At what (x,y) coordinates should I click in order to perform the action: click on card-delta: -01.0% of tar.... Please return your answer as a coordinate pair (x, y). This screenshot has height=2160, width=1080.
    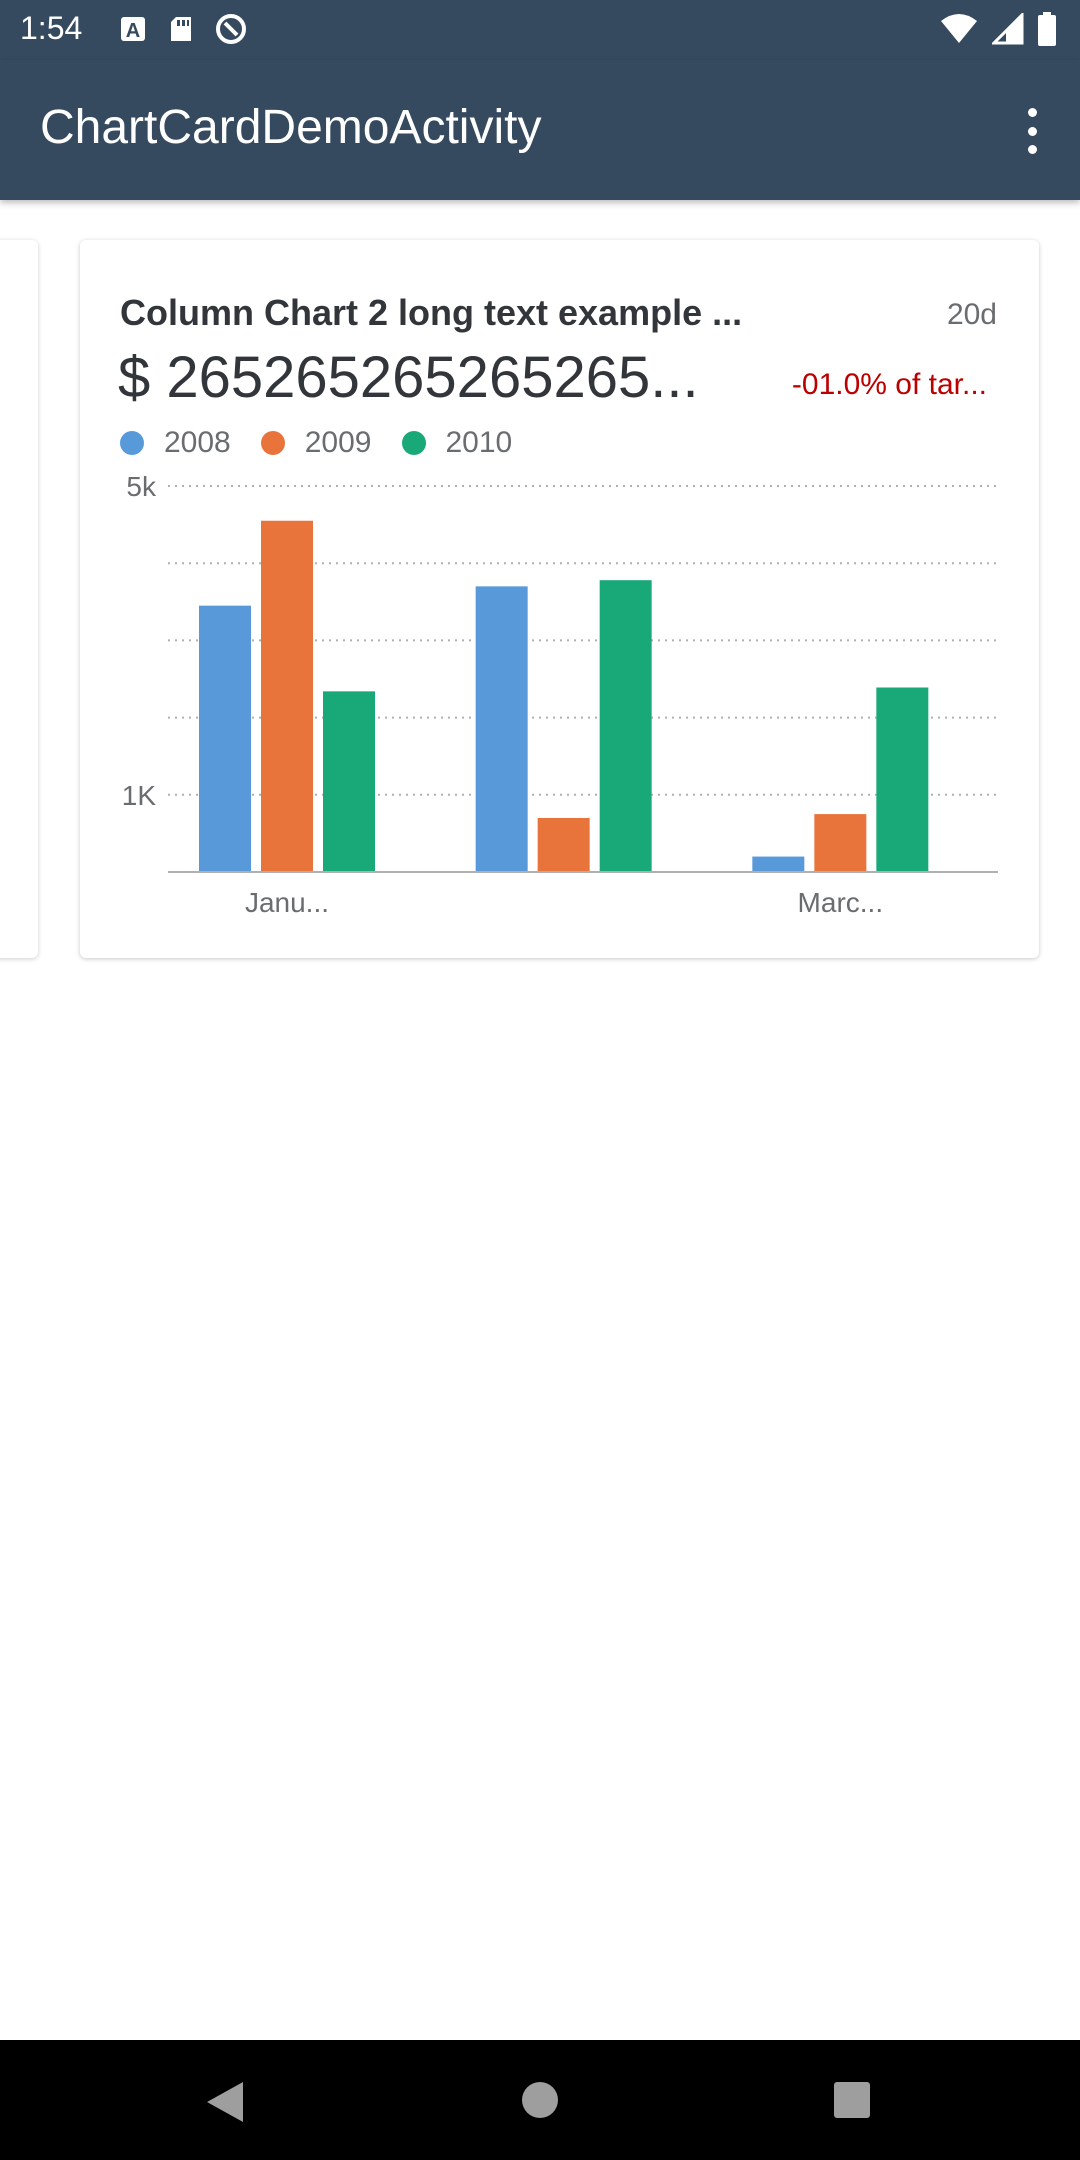
    Looking at the image, I should click on (889, 384).